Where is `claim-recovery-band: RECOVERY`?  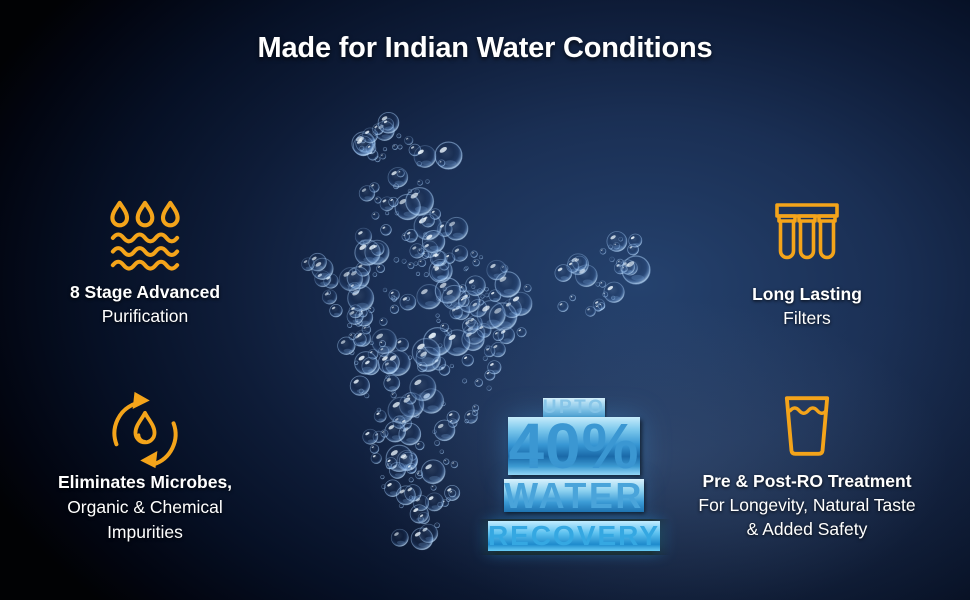
claim-recovery-band: RECOVERY is located at coordinates (574, 537).